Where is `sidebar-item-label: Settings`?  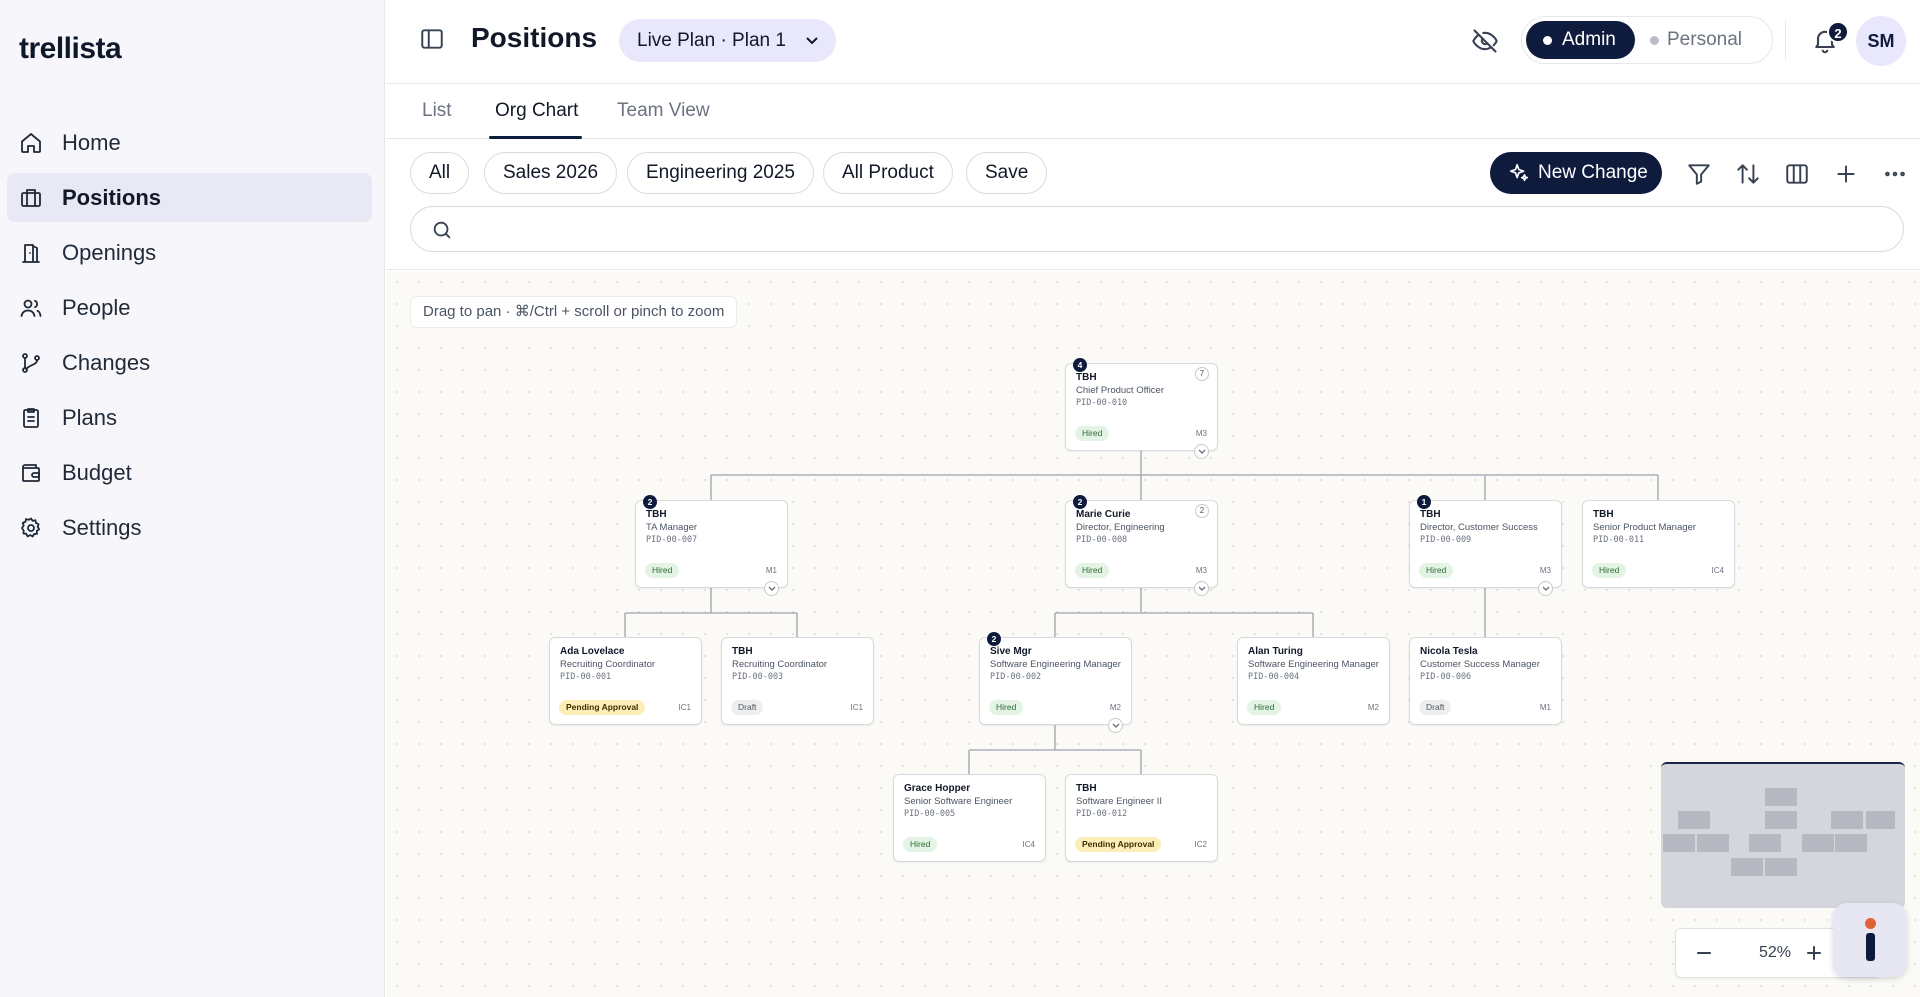 sidebar-item-label: Settings is located at coordinates (102, 527).